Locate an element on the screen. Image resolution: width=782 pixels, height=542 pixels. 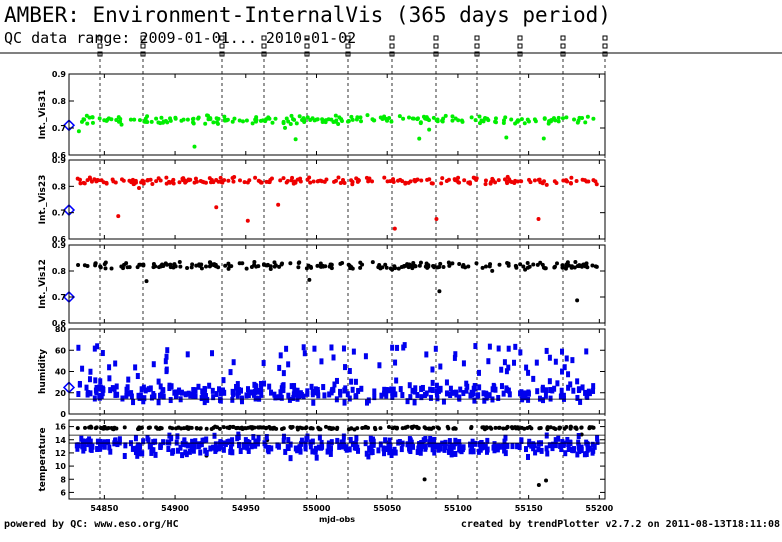
period-marker is located at coordinates (563, 38).